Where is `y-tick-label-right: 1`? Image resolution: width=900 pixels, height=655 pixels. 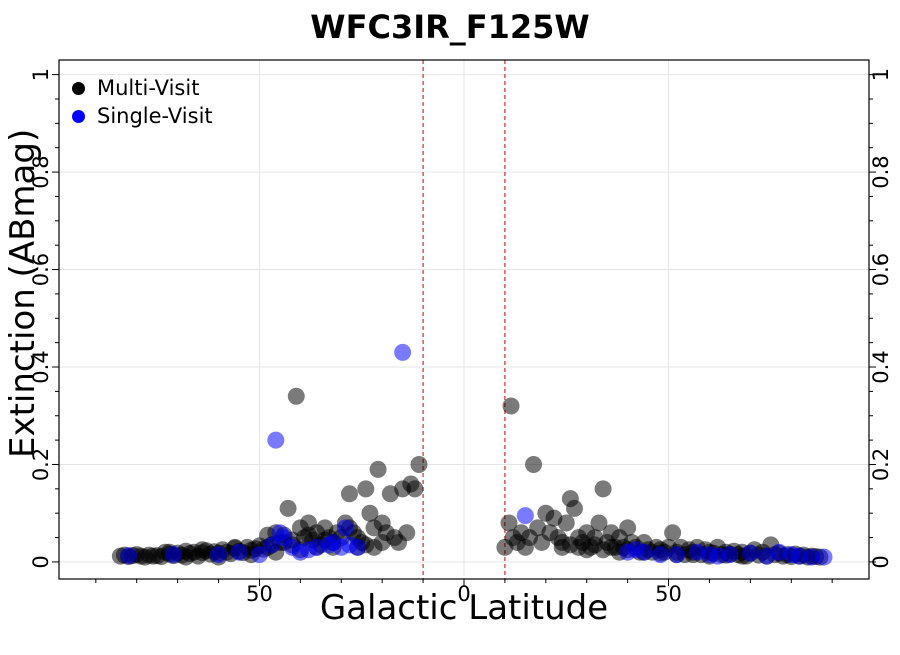 y-tick-label-right: 1 is located at coordinates (881, 74).